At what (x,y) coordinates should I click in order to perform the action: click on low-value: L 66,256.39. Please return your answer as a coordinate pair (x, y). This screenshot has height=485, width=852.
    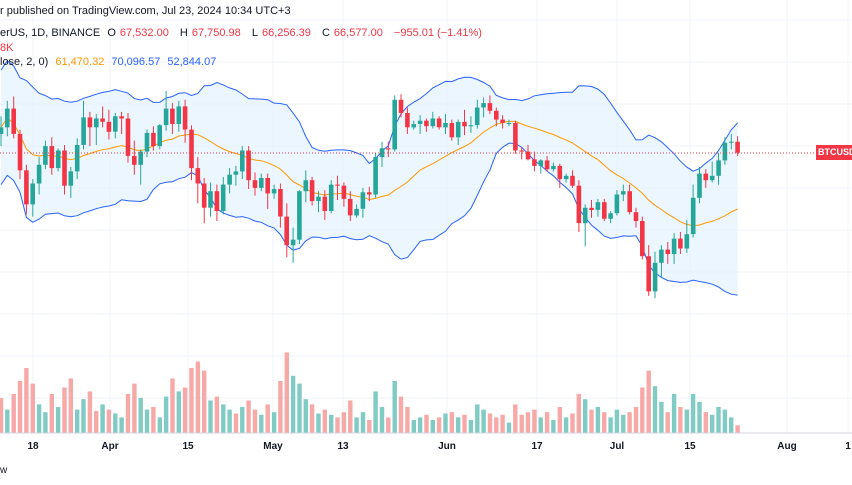
    Looking at the image, I should click on (283, 33).